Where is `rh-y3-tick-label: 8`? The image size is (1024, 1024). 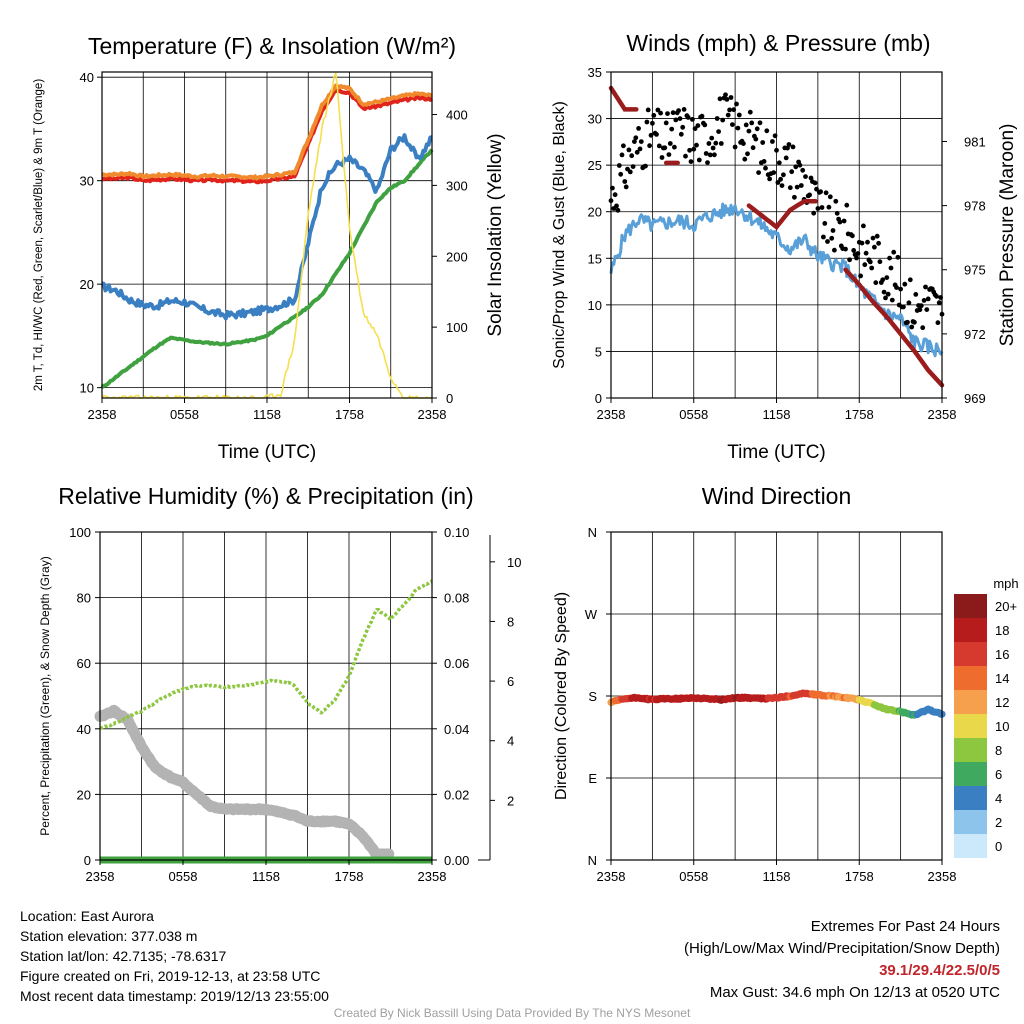
rh-y3-tick-label: 8 is located at coordinates (510, 621).